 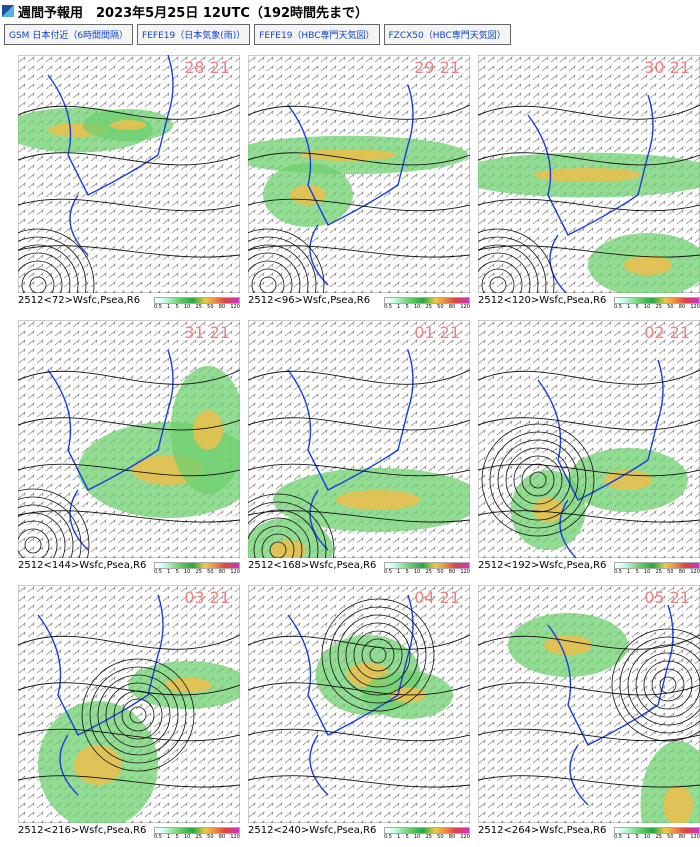 What do you see at coordinates (437, 67) in the screenshot?
I see `valid-date: 29 21` at bounding box center [437, 67].